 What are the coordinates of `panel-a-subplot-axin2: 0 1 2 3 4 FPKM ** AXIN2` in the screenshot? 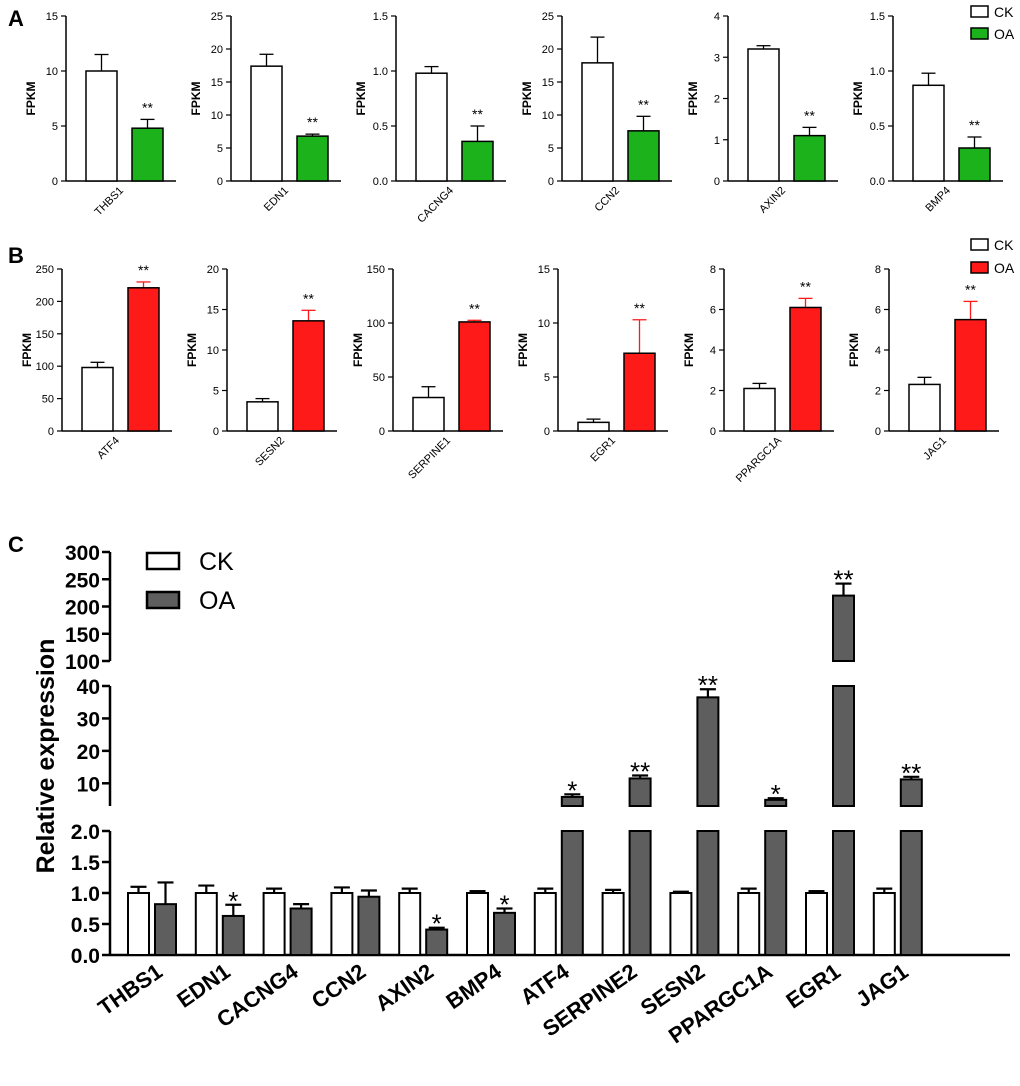 It's located at (762, 113).